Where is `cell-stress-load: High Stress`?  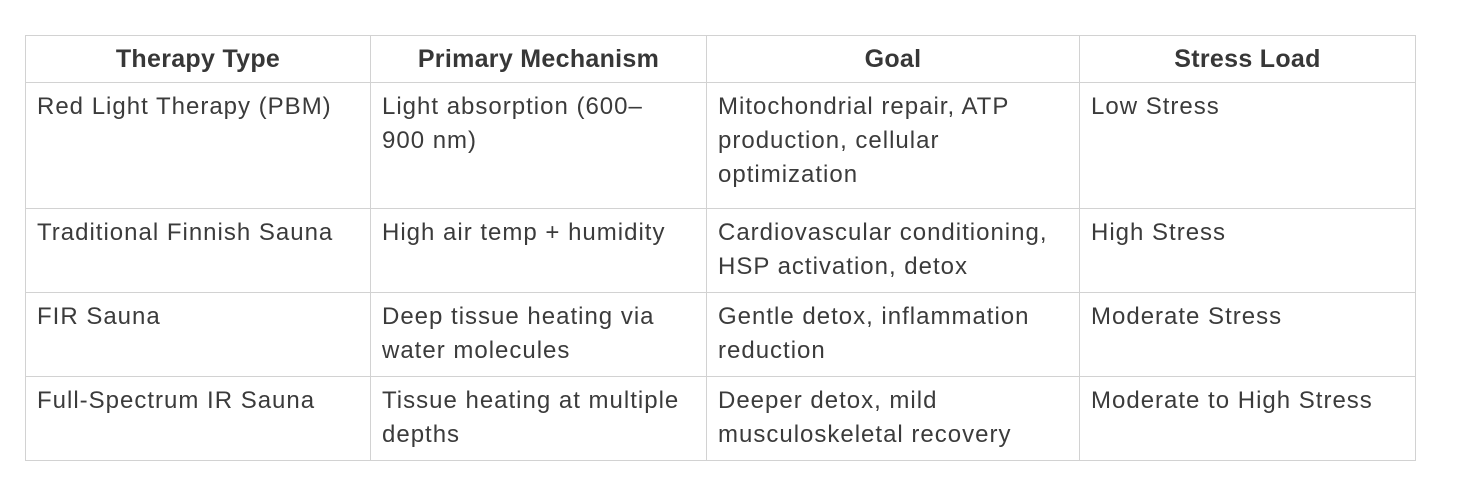
cell-stress-load: High Stress is located at coordinates (1247, 250).